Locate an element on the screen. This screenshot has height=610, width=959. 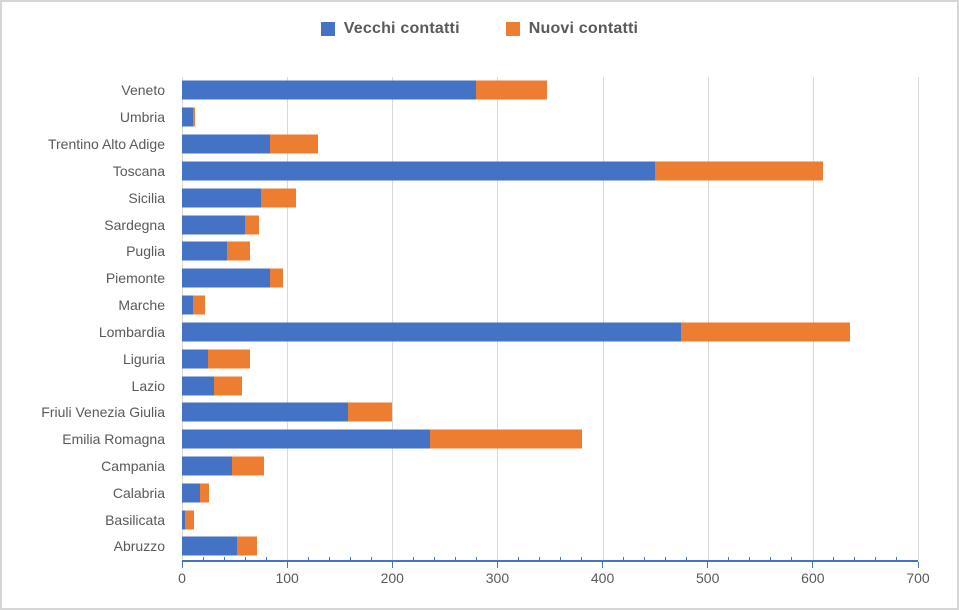
category-label: Sicilia is located at coordinates (146, 197).